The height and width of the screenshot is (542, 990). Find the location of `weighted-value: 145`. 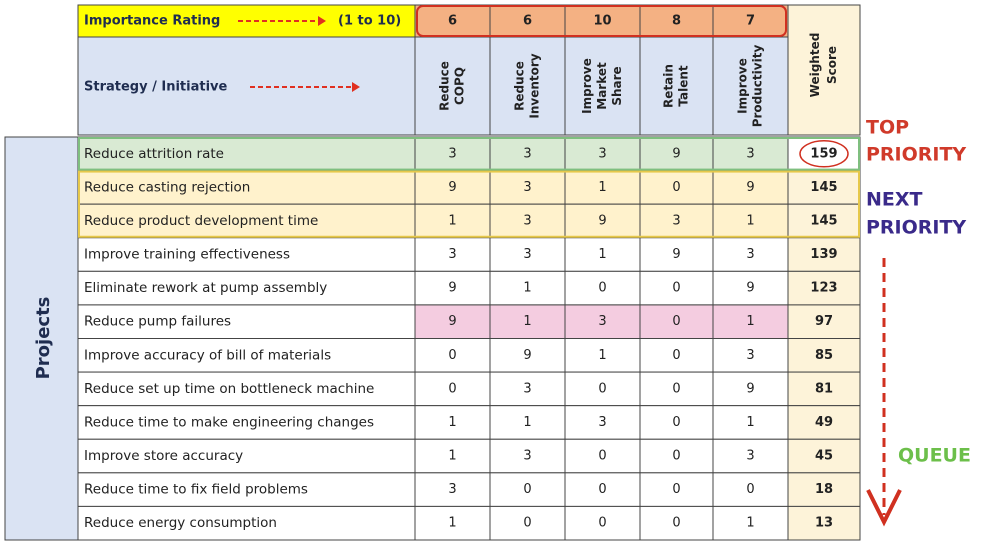

weighted-value: 145 is located at coordinates (823, 220).